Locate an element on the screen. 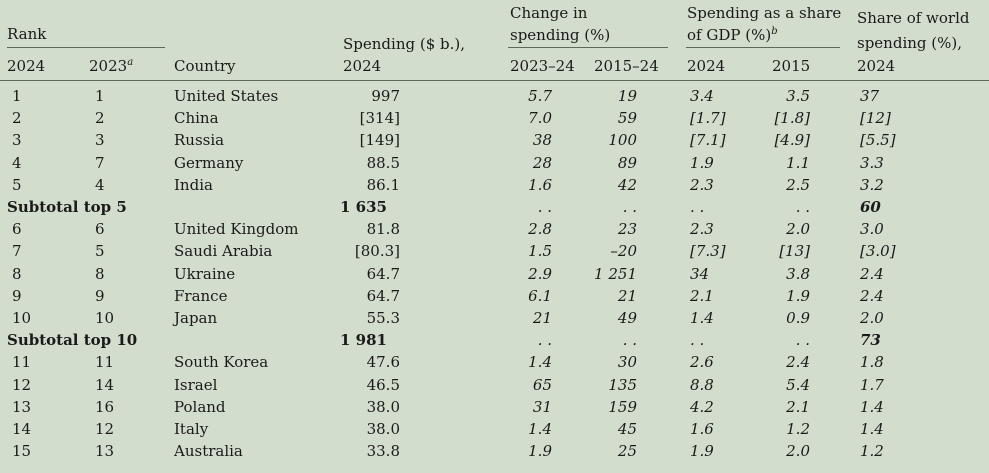 The height and width of the screenshot is (473, 989). change-header-line1: Change in is located at coordinates (549, 13).